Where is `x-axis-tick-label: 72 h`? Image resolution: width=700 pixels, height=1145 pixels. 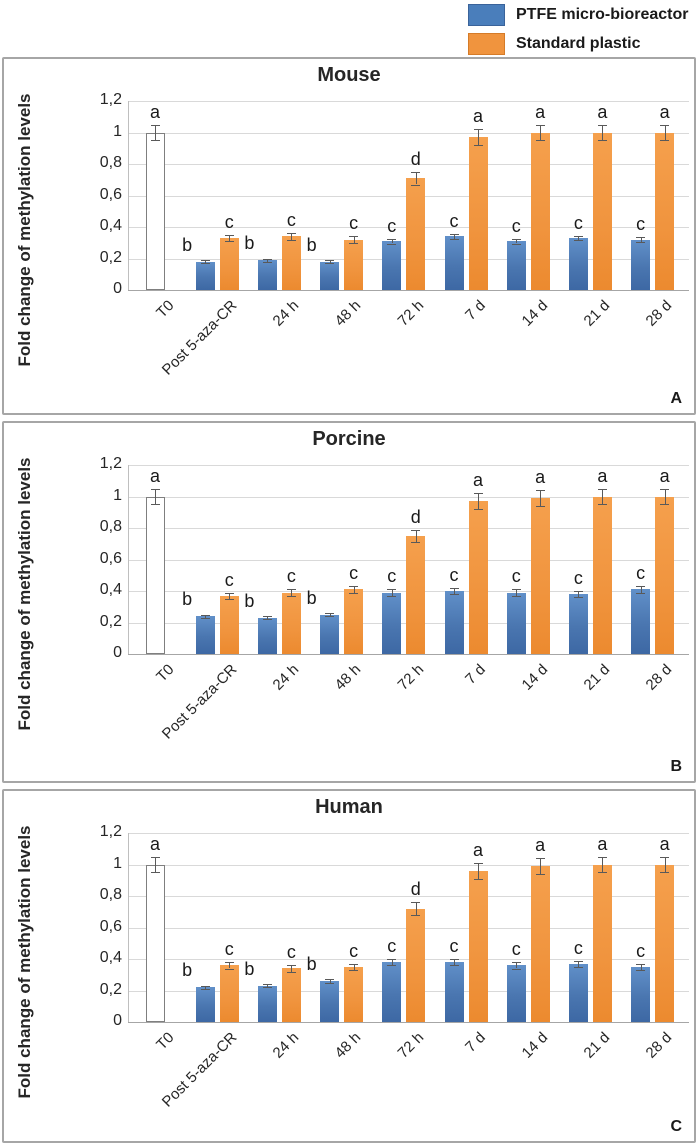
x-axis-tick-label: 72 h is located at coordinates (410, 313).